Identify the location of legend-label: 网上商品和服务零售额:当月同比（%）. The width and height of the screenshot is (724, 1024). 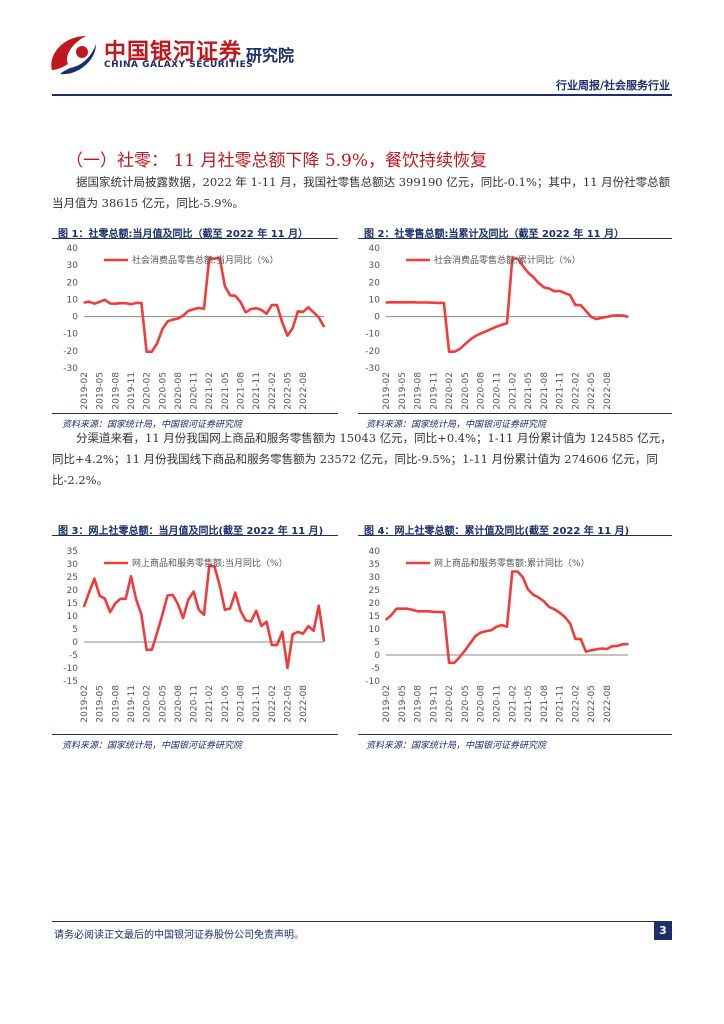
(210, 563).